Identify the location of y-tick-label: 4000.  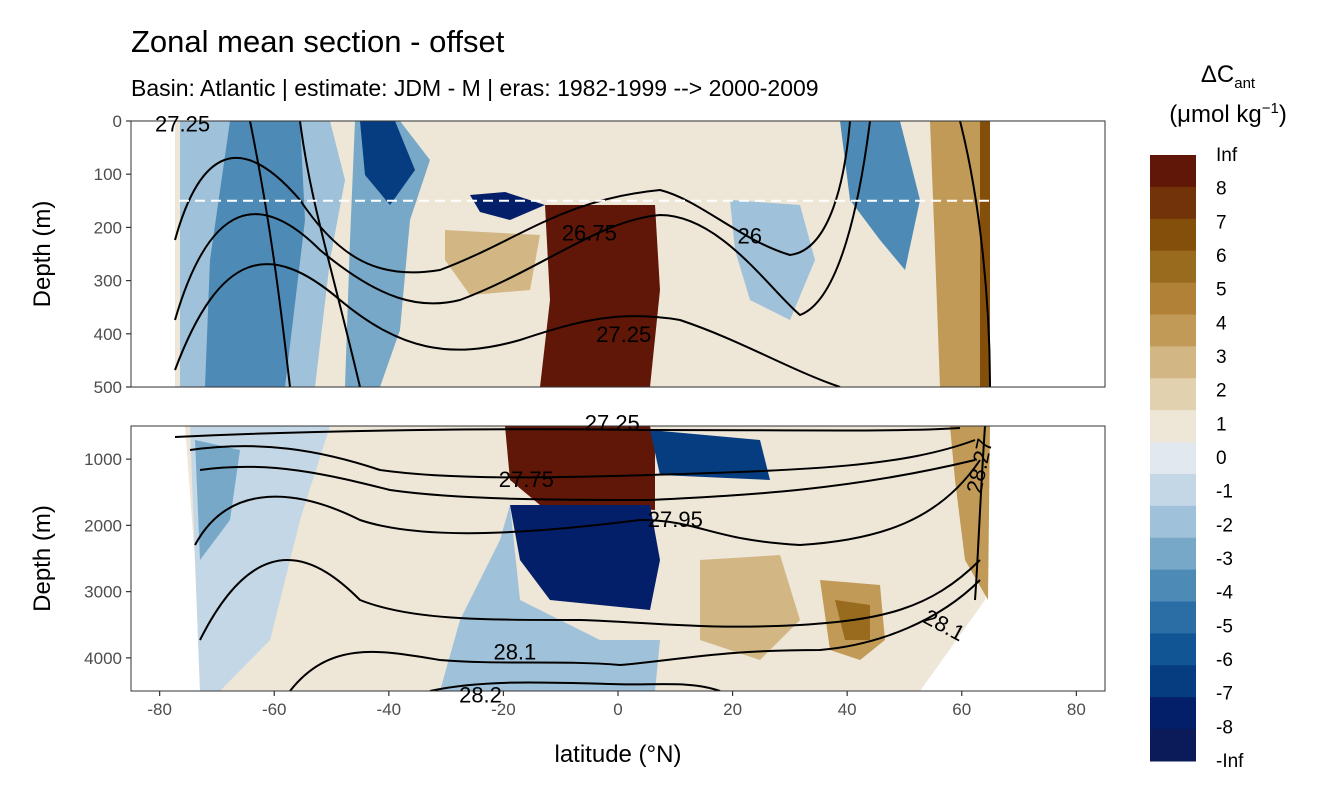
(103, 658).